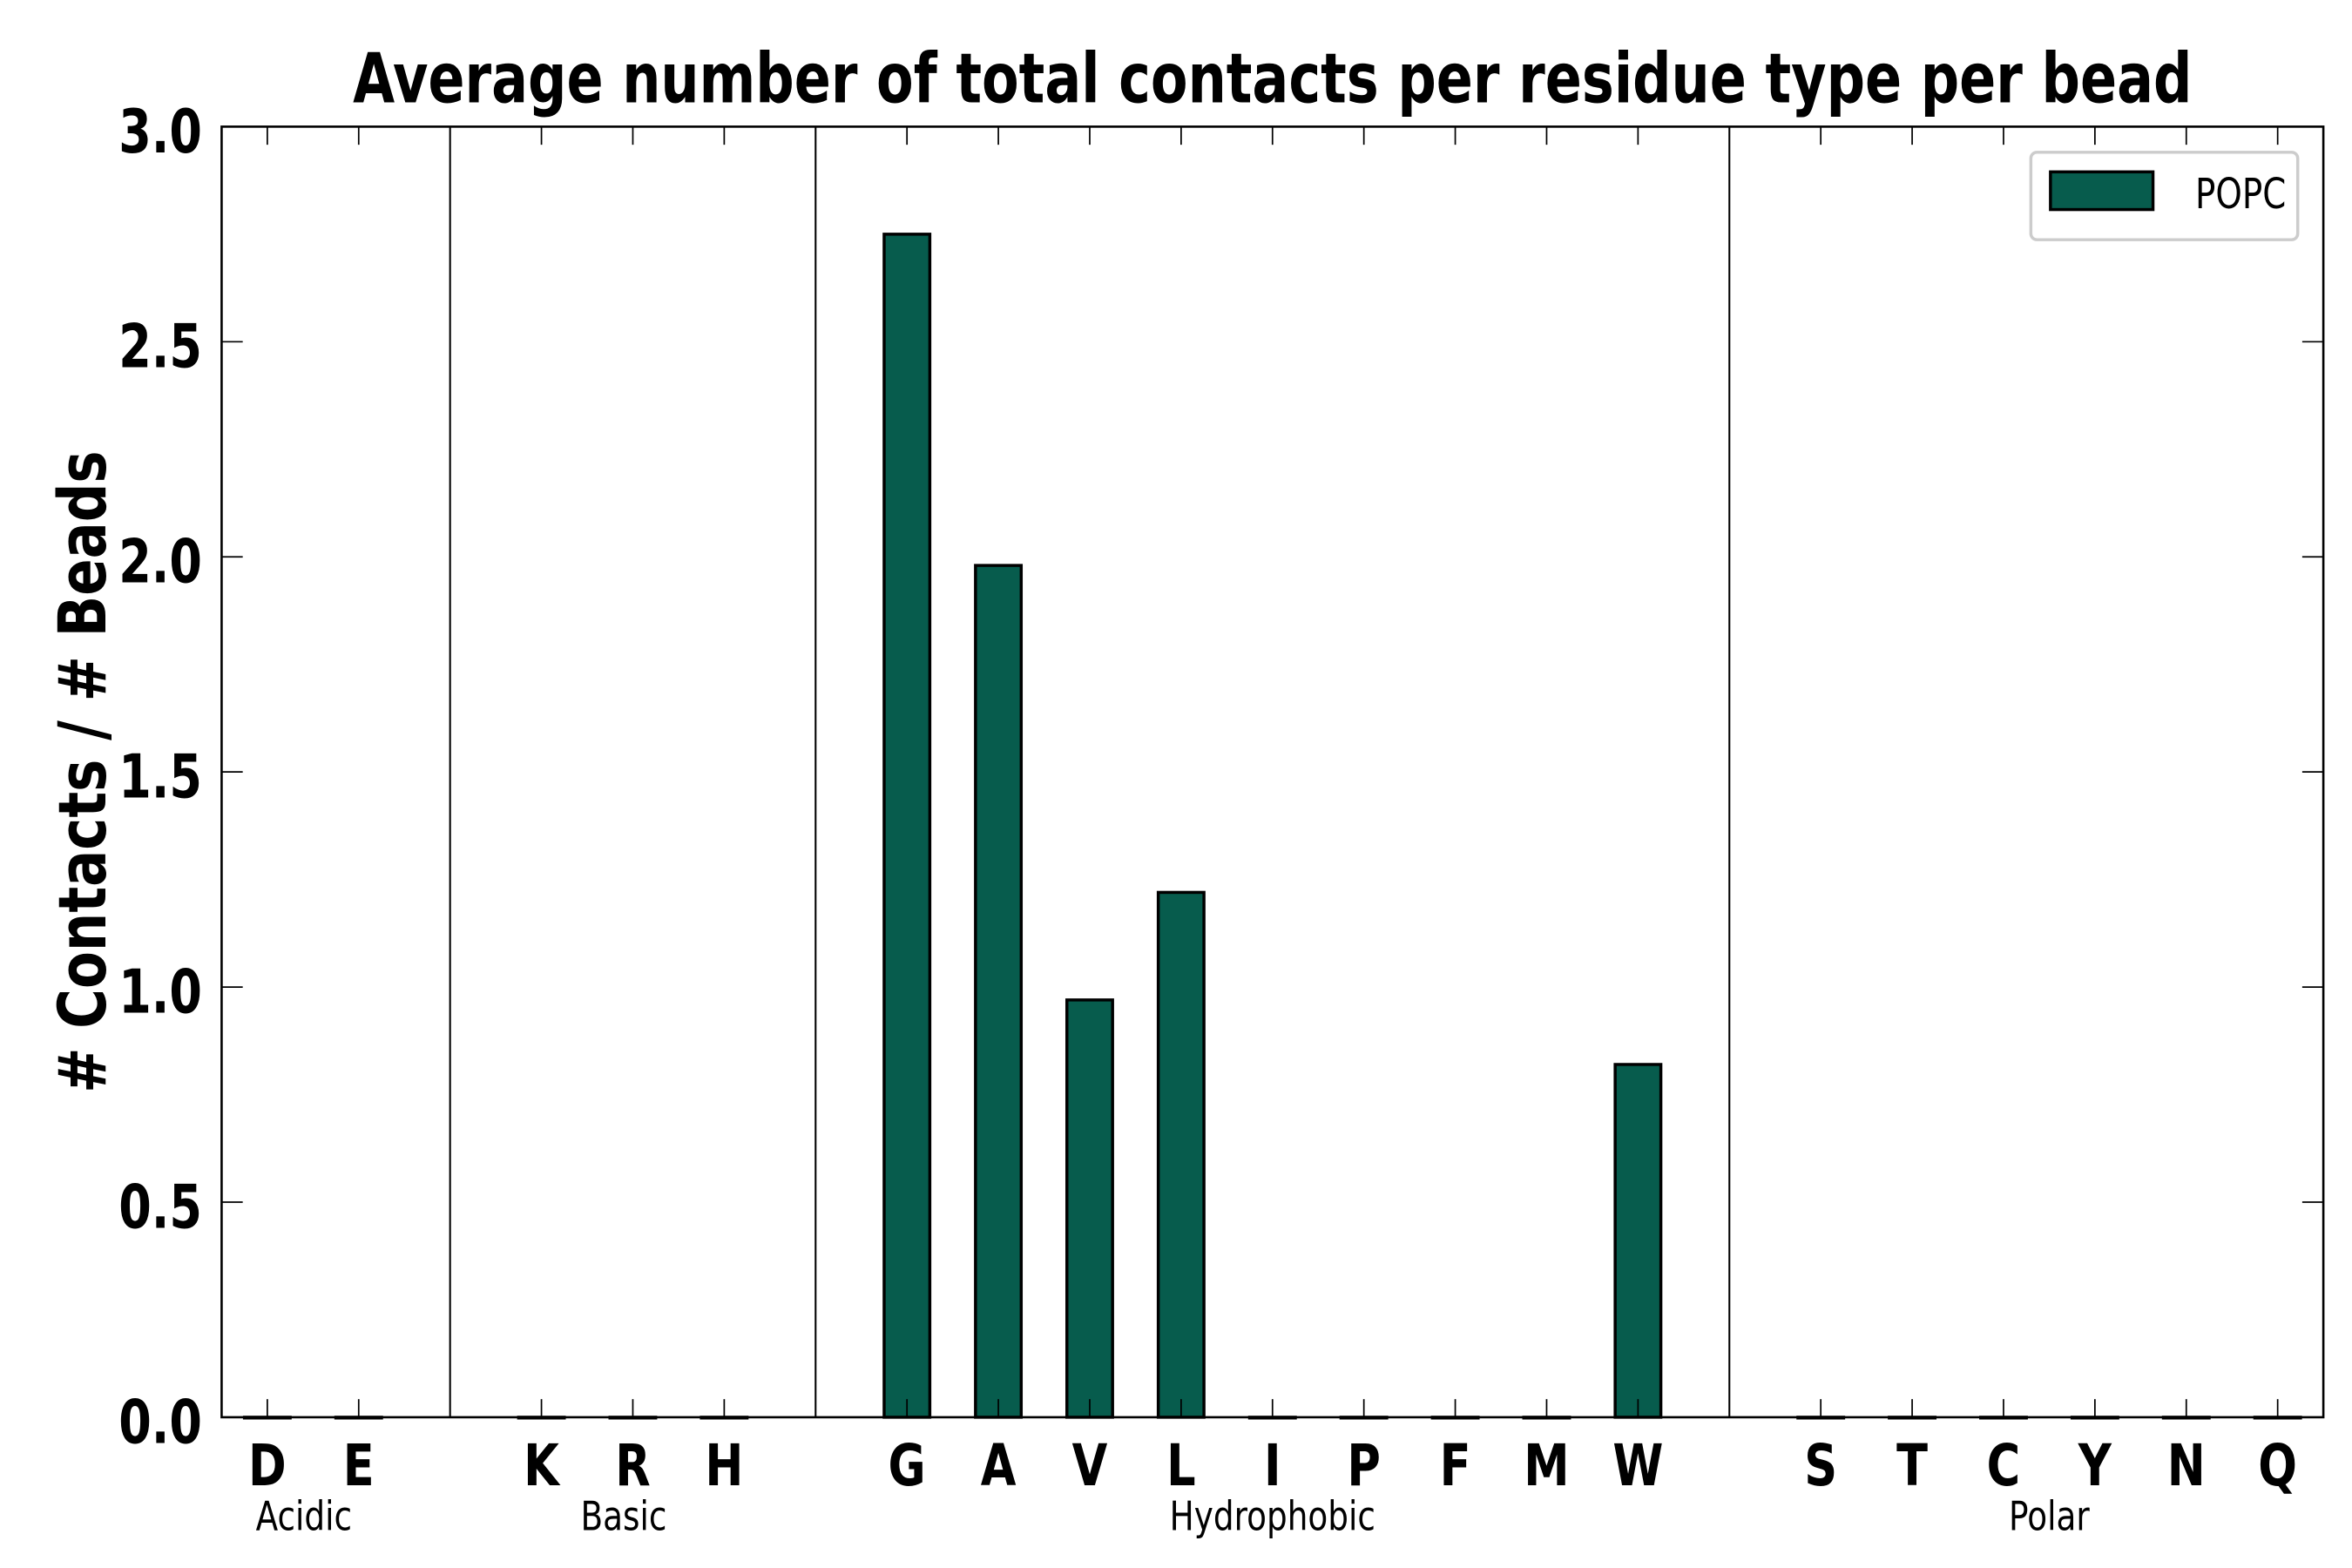 Image resolution: width=2352 pixels, height=1568 pixels. Describe the element at coordinates (160, 1422) in the screenshot. I see `y-tick-label: 0.0` at that location.